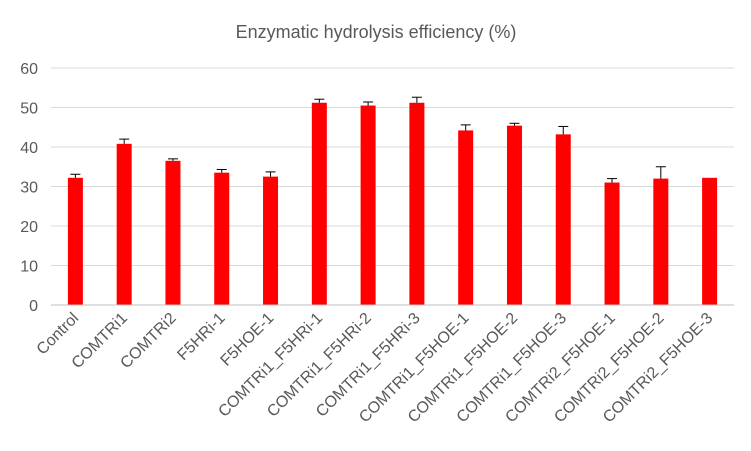 Image resolution: width=751 pixels, height=451 pixels. Describe the element at coordinates (29, 148) in the screenshot. I see `y-tick-label: 40` at that location.